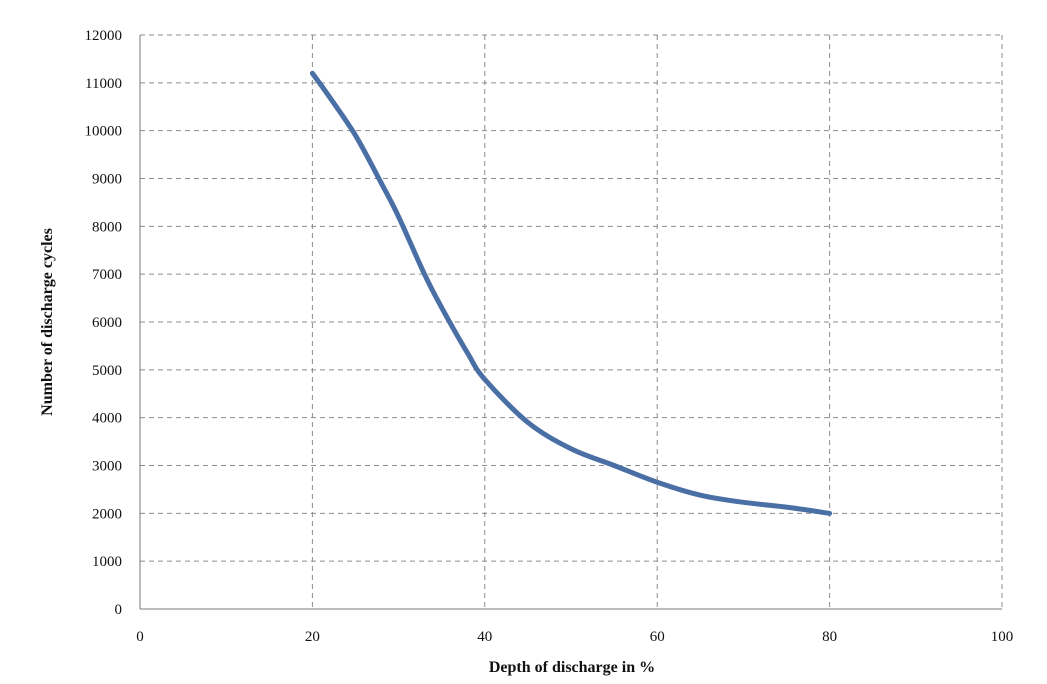 The height and width of the screenshot is (684, 1047). I want to click on y-tick-label-7000: 7000, so click(107, 275).